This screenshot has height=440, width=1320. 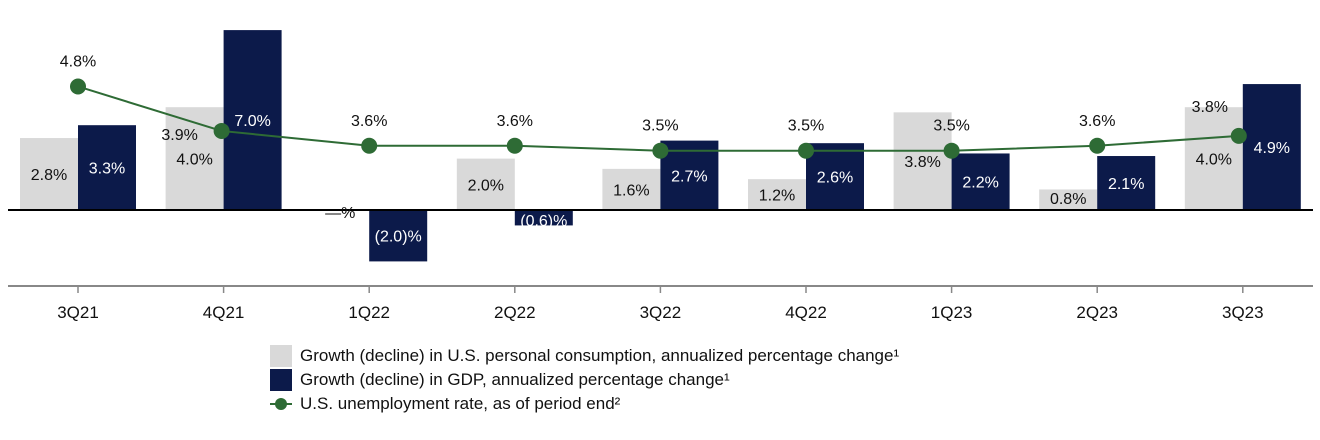 I want to click on bar-gdp-4Q22, so click(x=835, y=176).